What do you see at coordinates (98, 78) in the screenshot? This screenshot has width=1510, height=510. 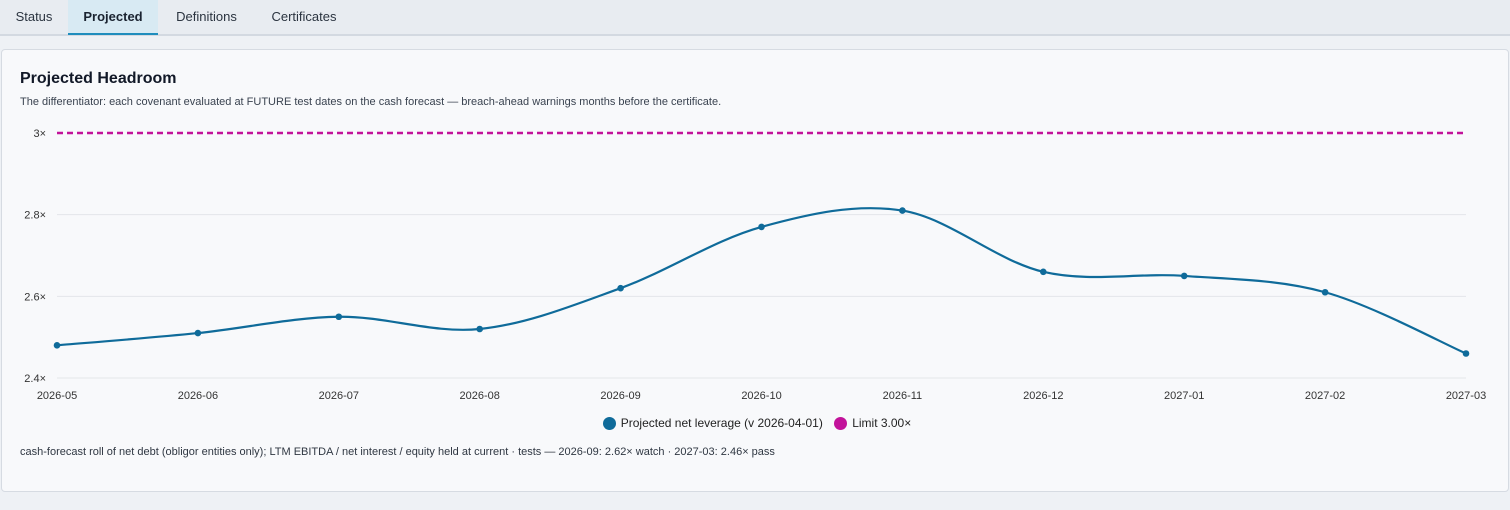 I see `card-title: Projected Headroom` at bounding box center [98, 78].